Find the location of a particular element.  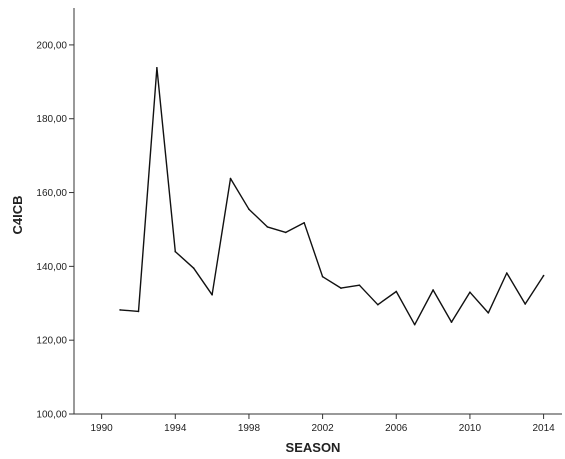

x-tick-label: 2010 is located at coordinates (470, 428).